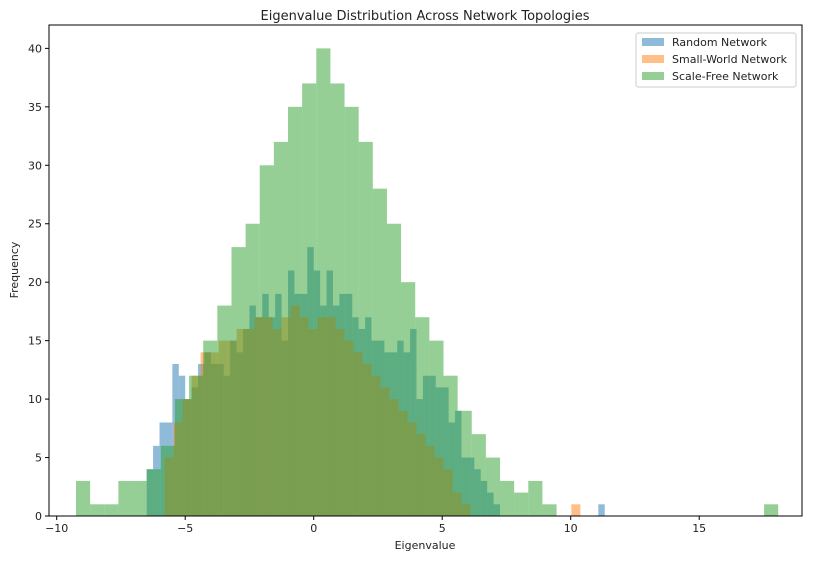 The width and height of the screenshot is (827, 561). What do you see at coordinates (185, 528) in the screenshot?
I see `x-tick-label: −5` at bounding box center [185, 528].